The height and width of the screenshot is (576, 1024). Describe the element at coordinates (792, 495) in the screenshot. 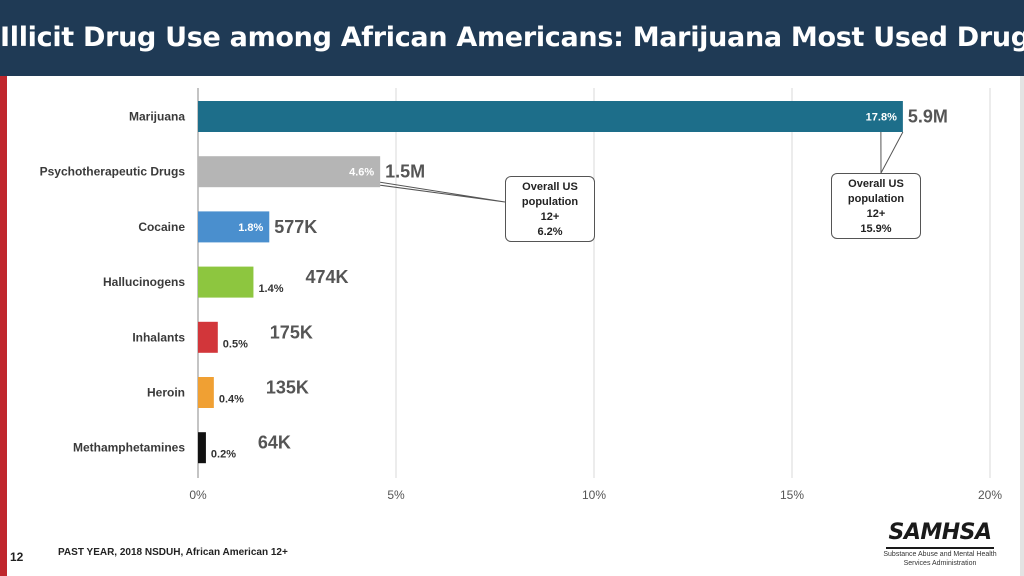

I see `x-tick-label: 15%` at that location.